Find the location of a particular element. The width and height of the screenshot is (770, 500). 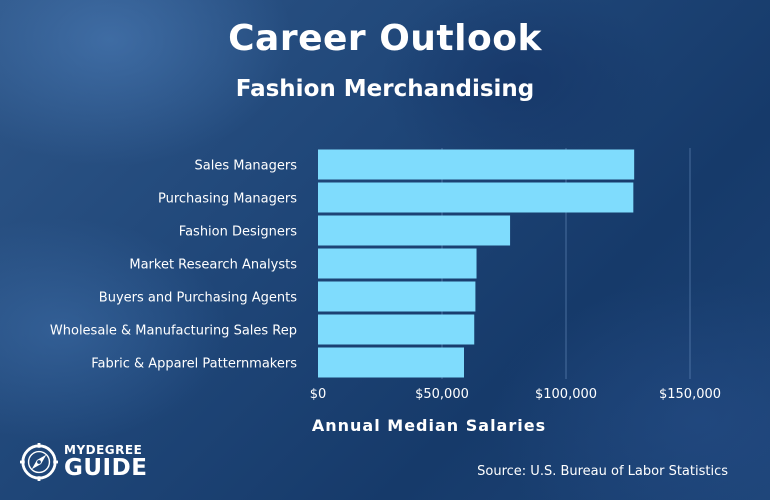

page-subtitle: Fashion Merchandising is located at coordinates (385, 89).